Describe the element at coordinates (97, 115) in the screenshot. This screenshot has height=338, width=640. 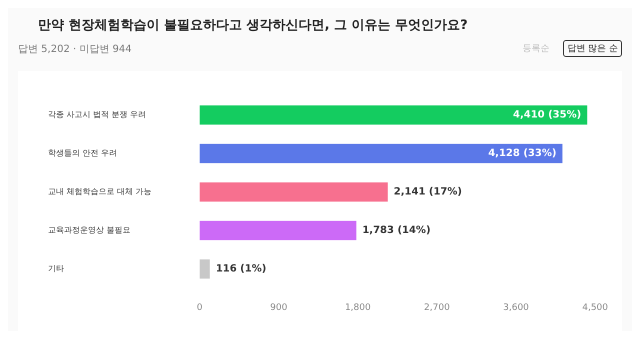
I see `y-tick-label: 각종 사고시 법적 분쟁 우려` at that location.